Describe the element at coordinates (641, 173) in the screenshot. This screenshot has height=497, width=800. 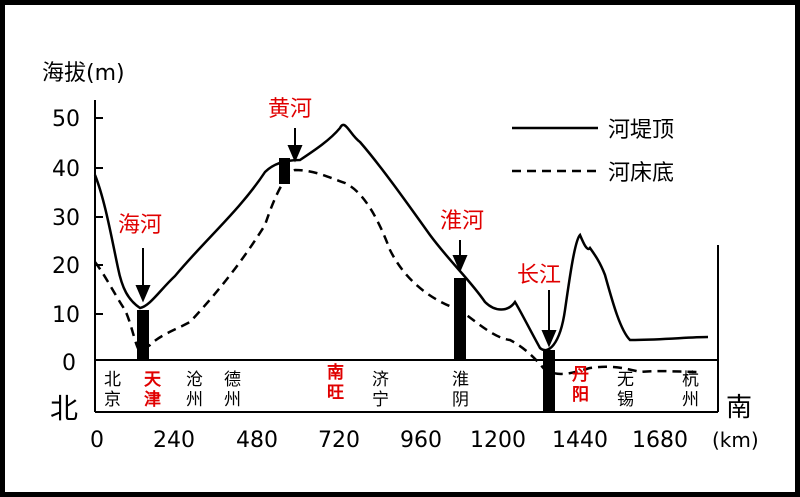
I see `legend-riverbed-label: 河床底` at that location.